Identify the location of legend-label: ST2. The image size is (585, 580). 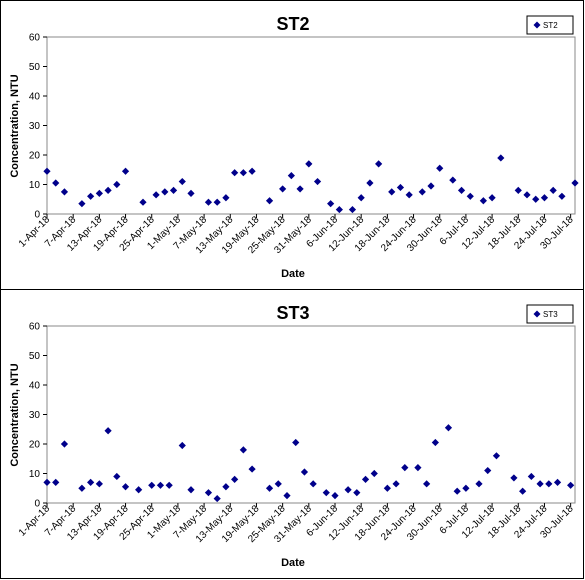
(550, 25).